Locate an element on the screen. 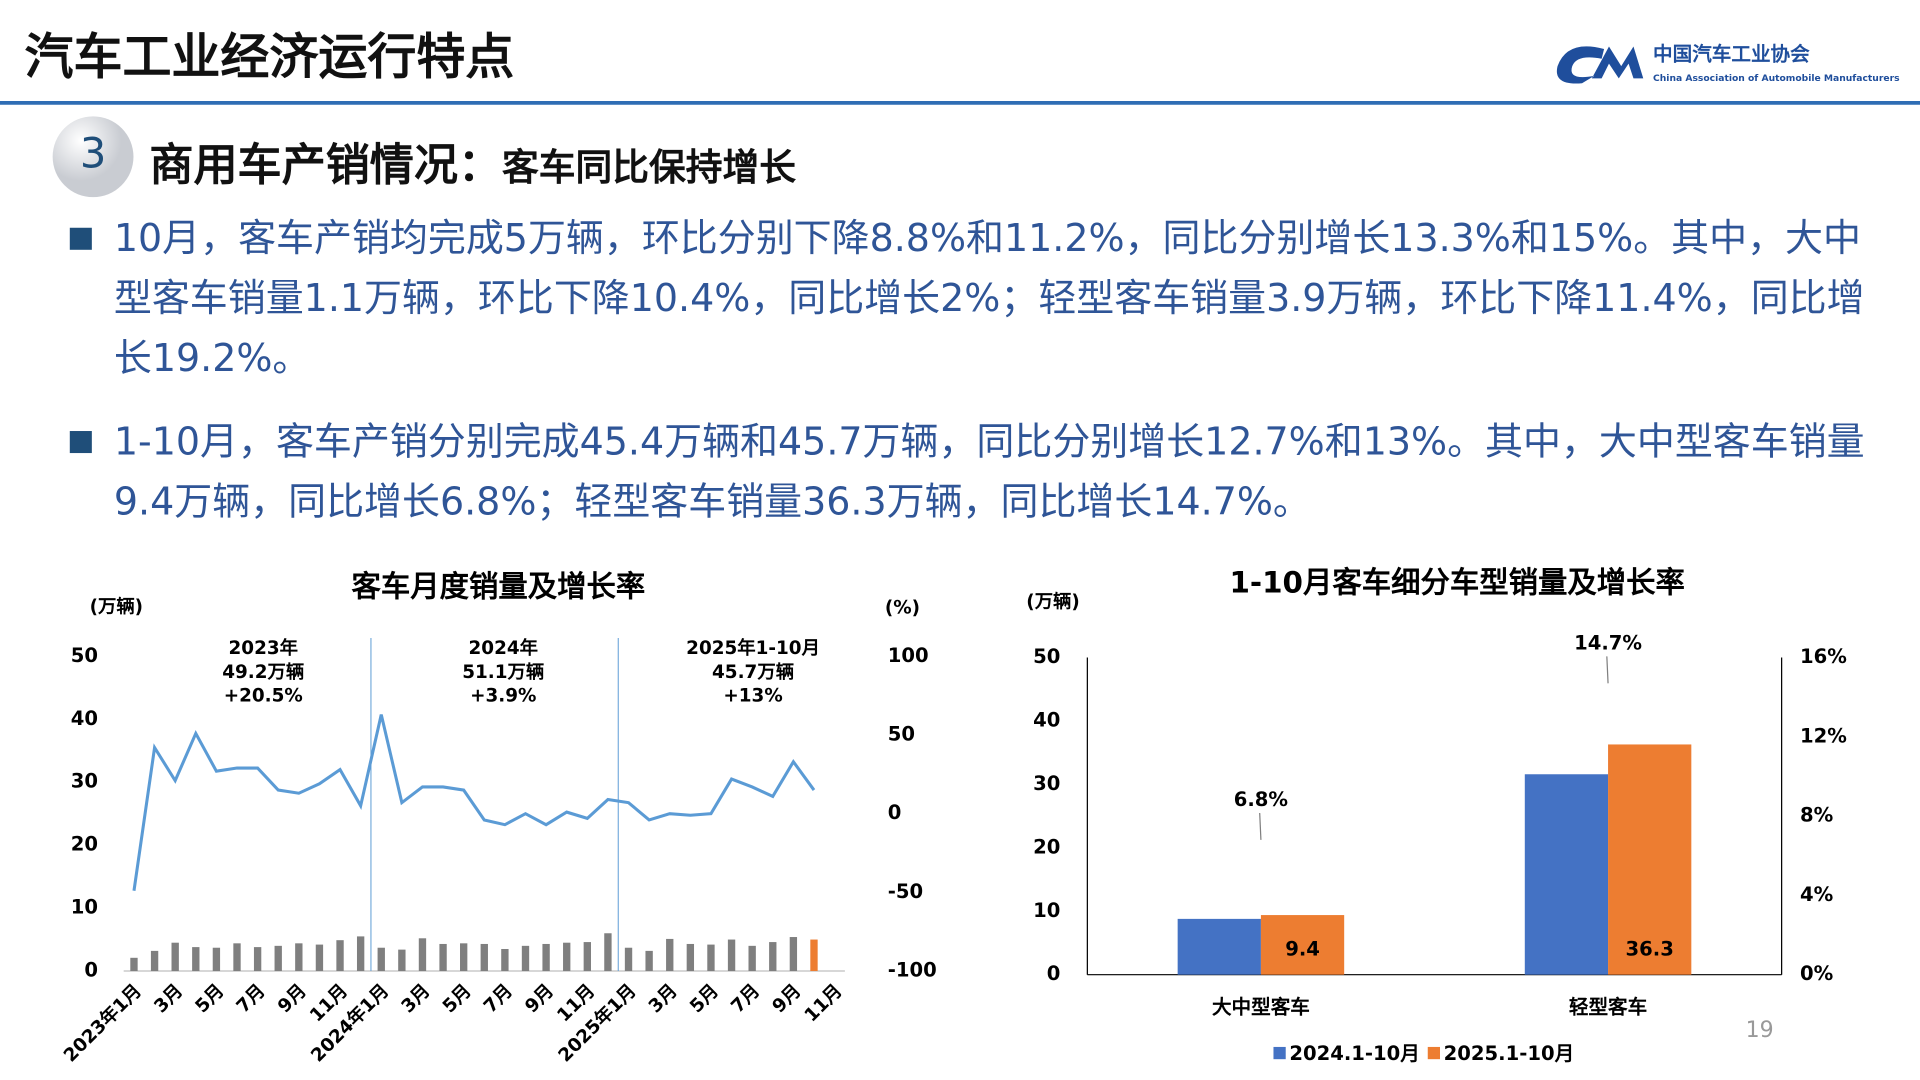 This screenshot has width=1920, height=1080. annotation: 2024年 is located at coordinates (503, 648).